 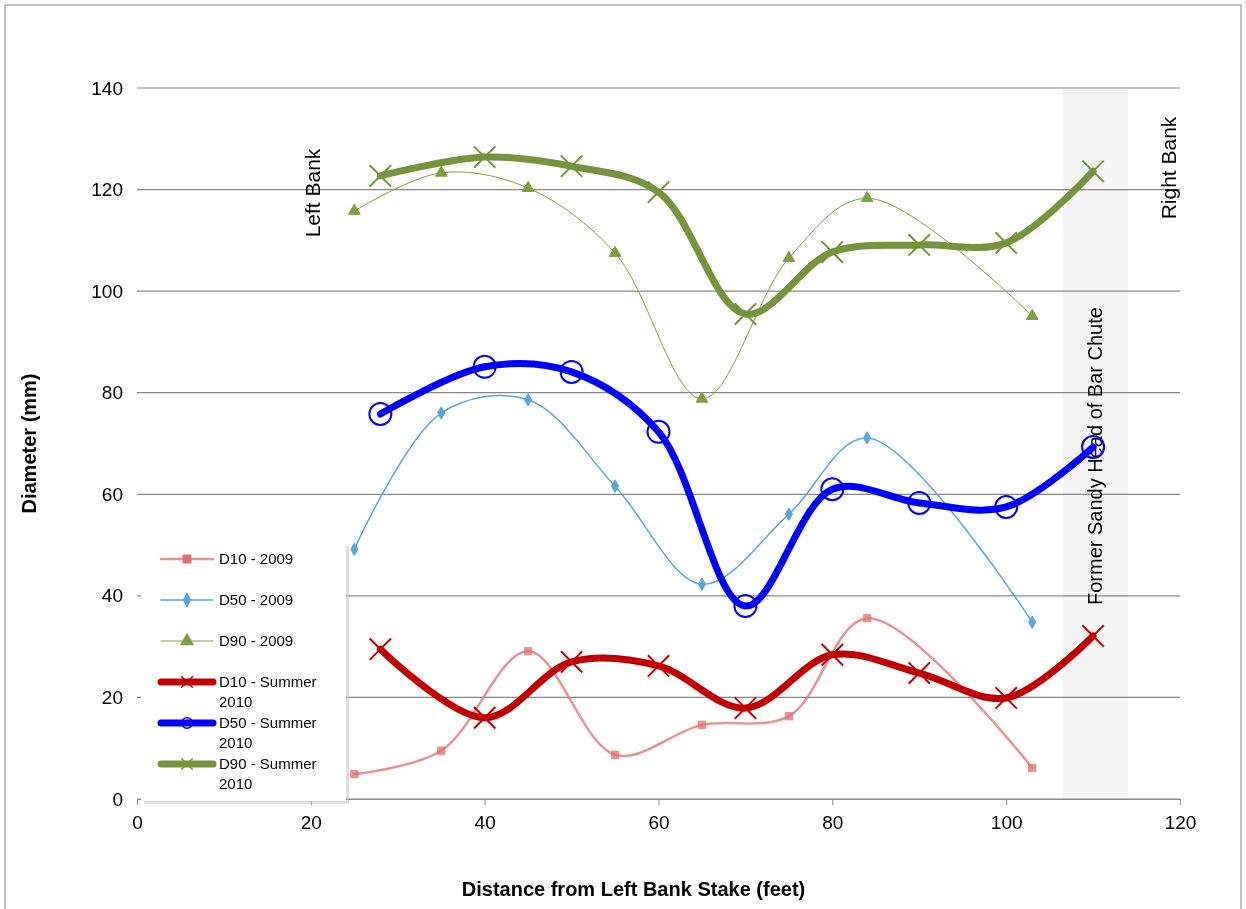 What do you see at coordinates (312, 193) in the screenshot?
I see `annotation: Left Bank` at bounding box center [312, 193].